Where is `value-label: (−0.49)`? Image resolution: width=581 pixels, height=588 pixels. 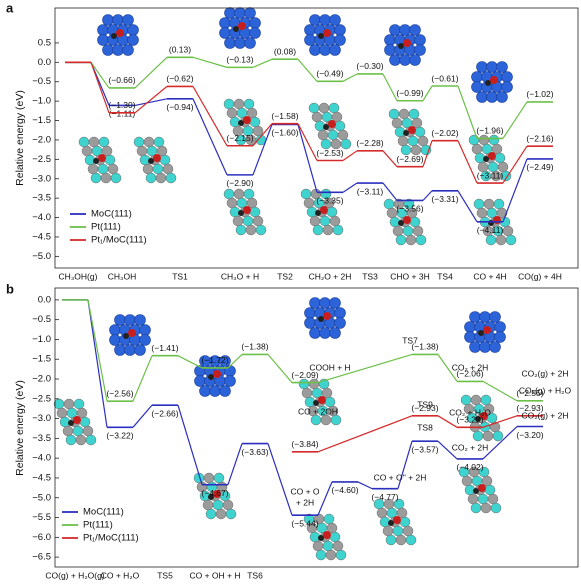 value-label: (−0.49) is located at coordinates (329, 74).